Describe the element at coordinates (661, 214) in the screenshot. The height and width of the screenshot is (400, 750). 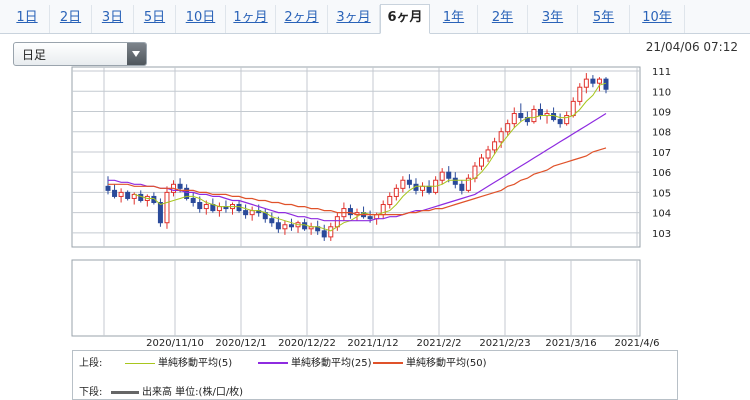
I see `y-tick-label: 104` at that location.